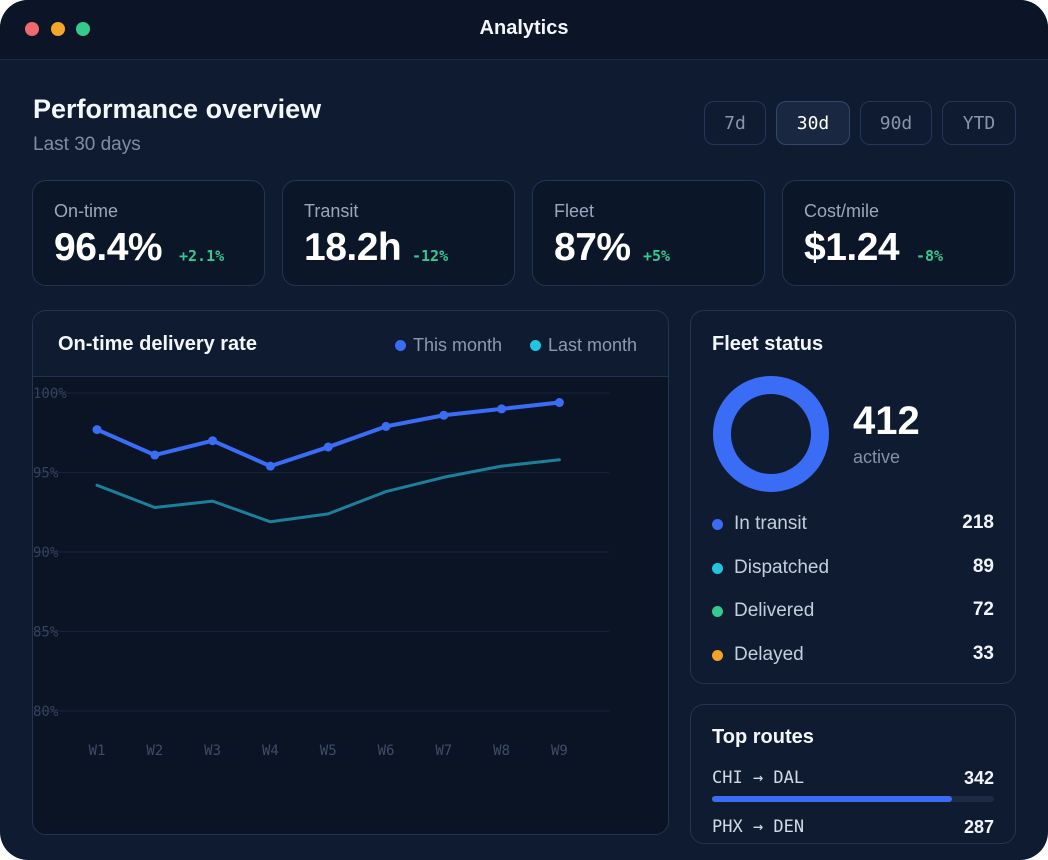  I want to click on range-ytd-button: YTD, so click(979, 123).